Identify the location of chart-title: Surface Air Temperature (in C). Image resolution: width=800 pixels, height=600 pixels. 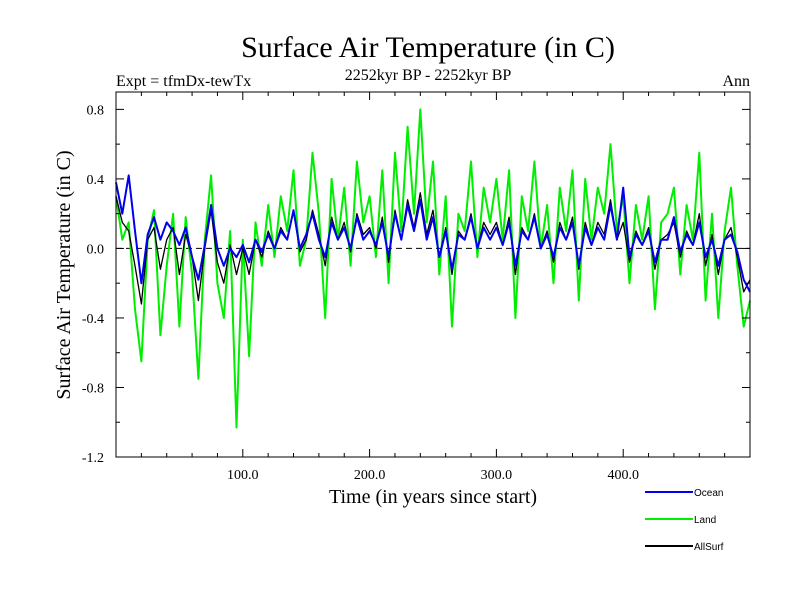
(428, 47).